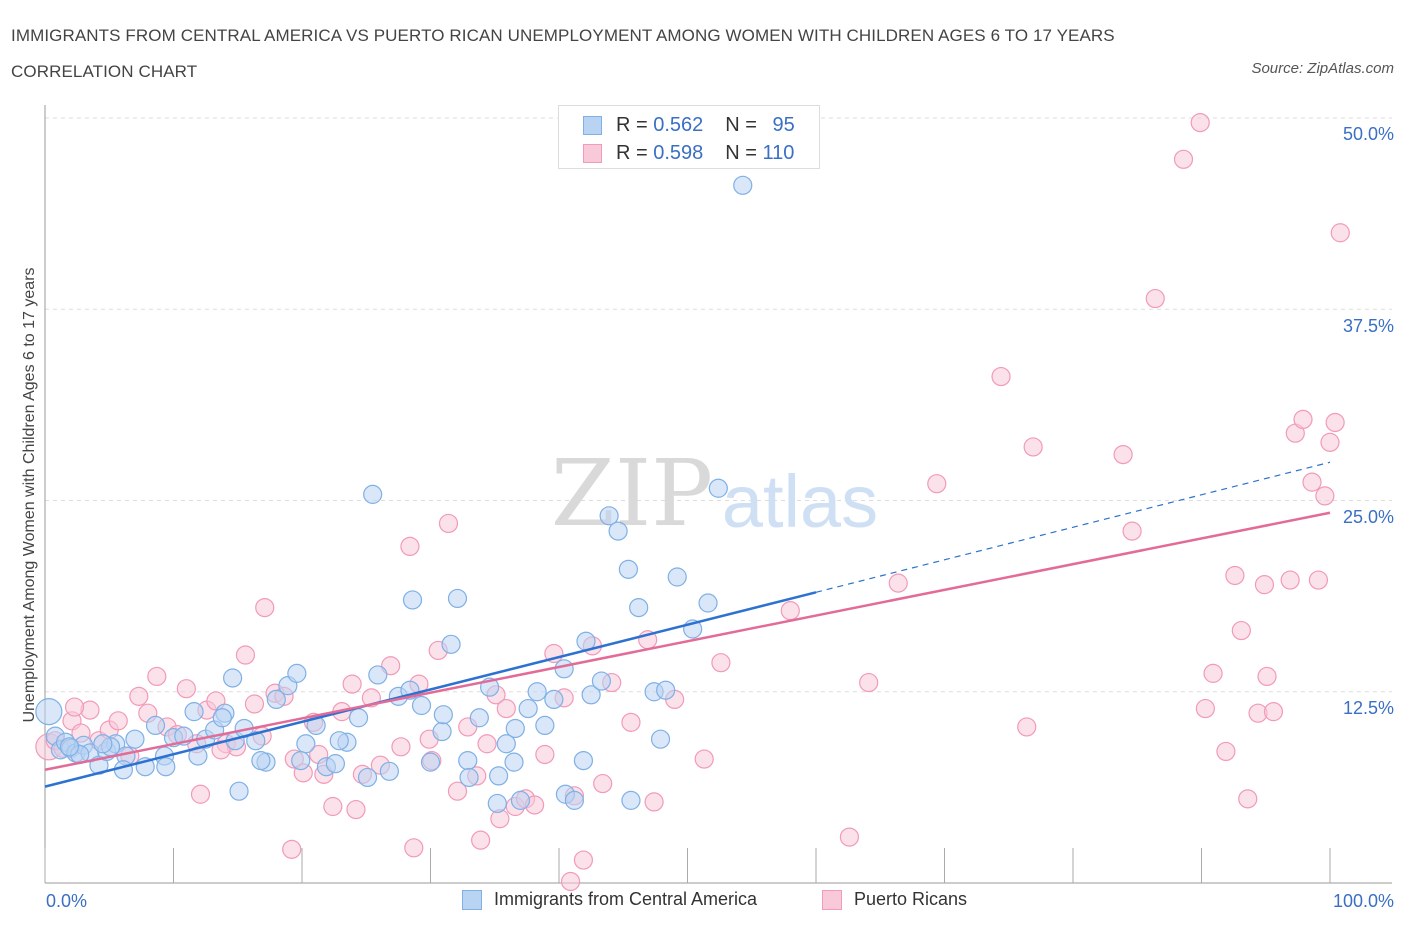 This screenshot has width=1406, height=930. Describe the element at coordinates (1368, 708) in the screenshot. I see `y-tick-label: 12.5%` at that location.